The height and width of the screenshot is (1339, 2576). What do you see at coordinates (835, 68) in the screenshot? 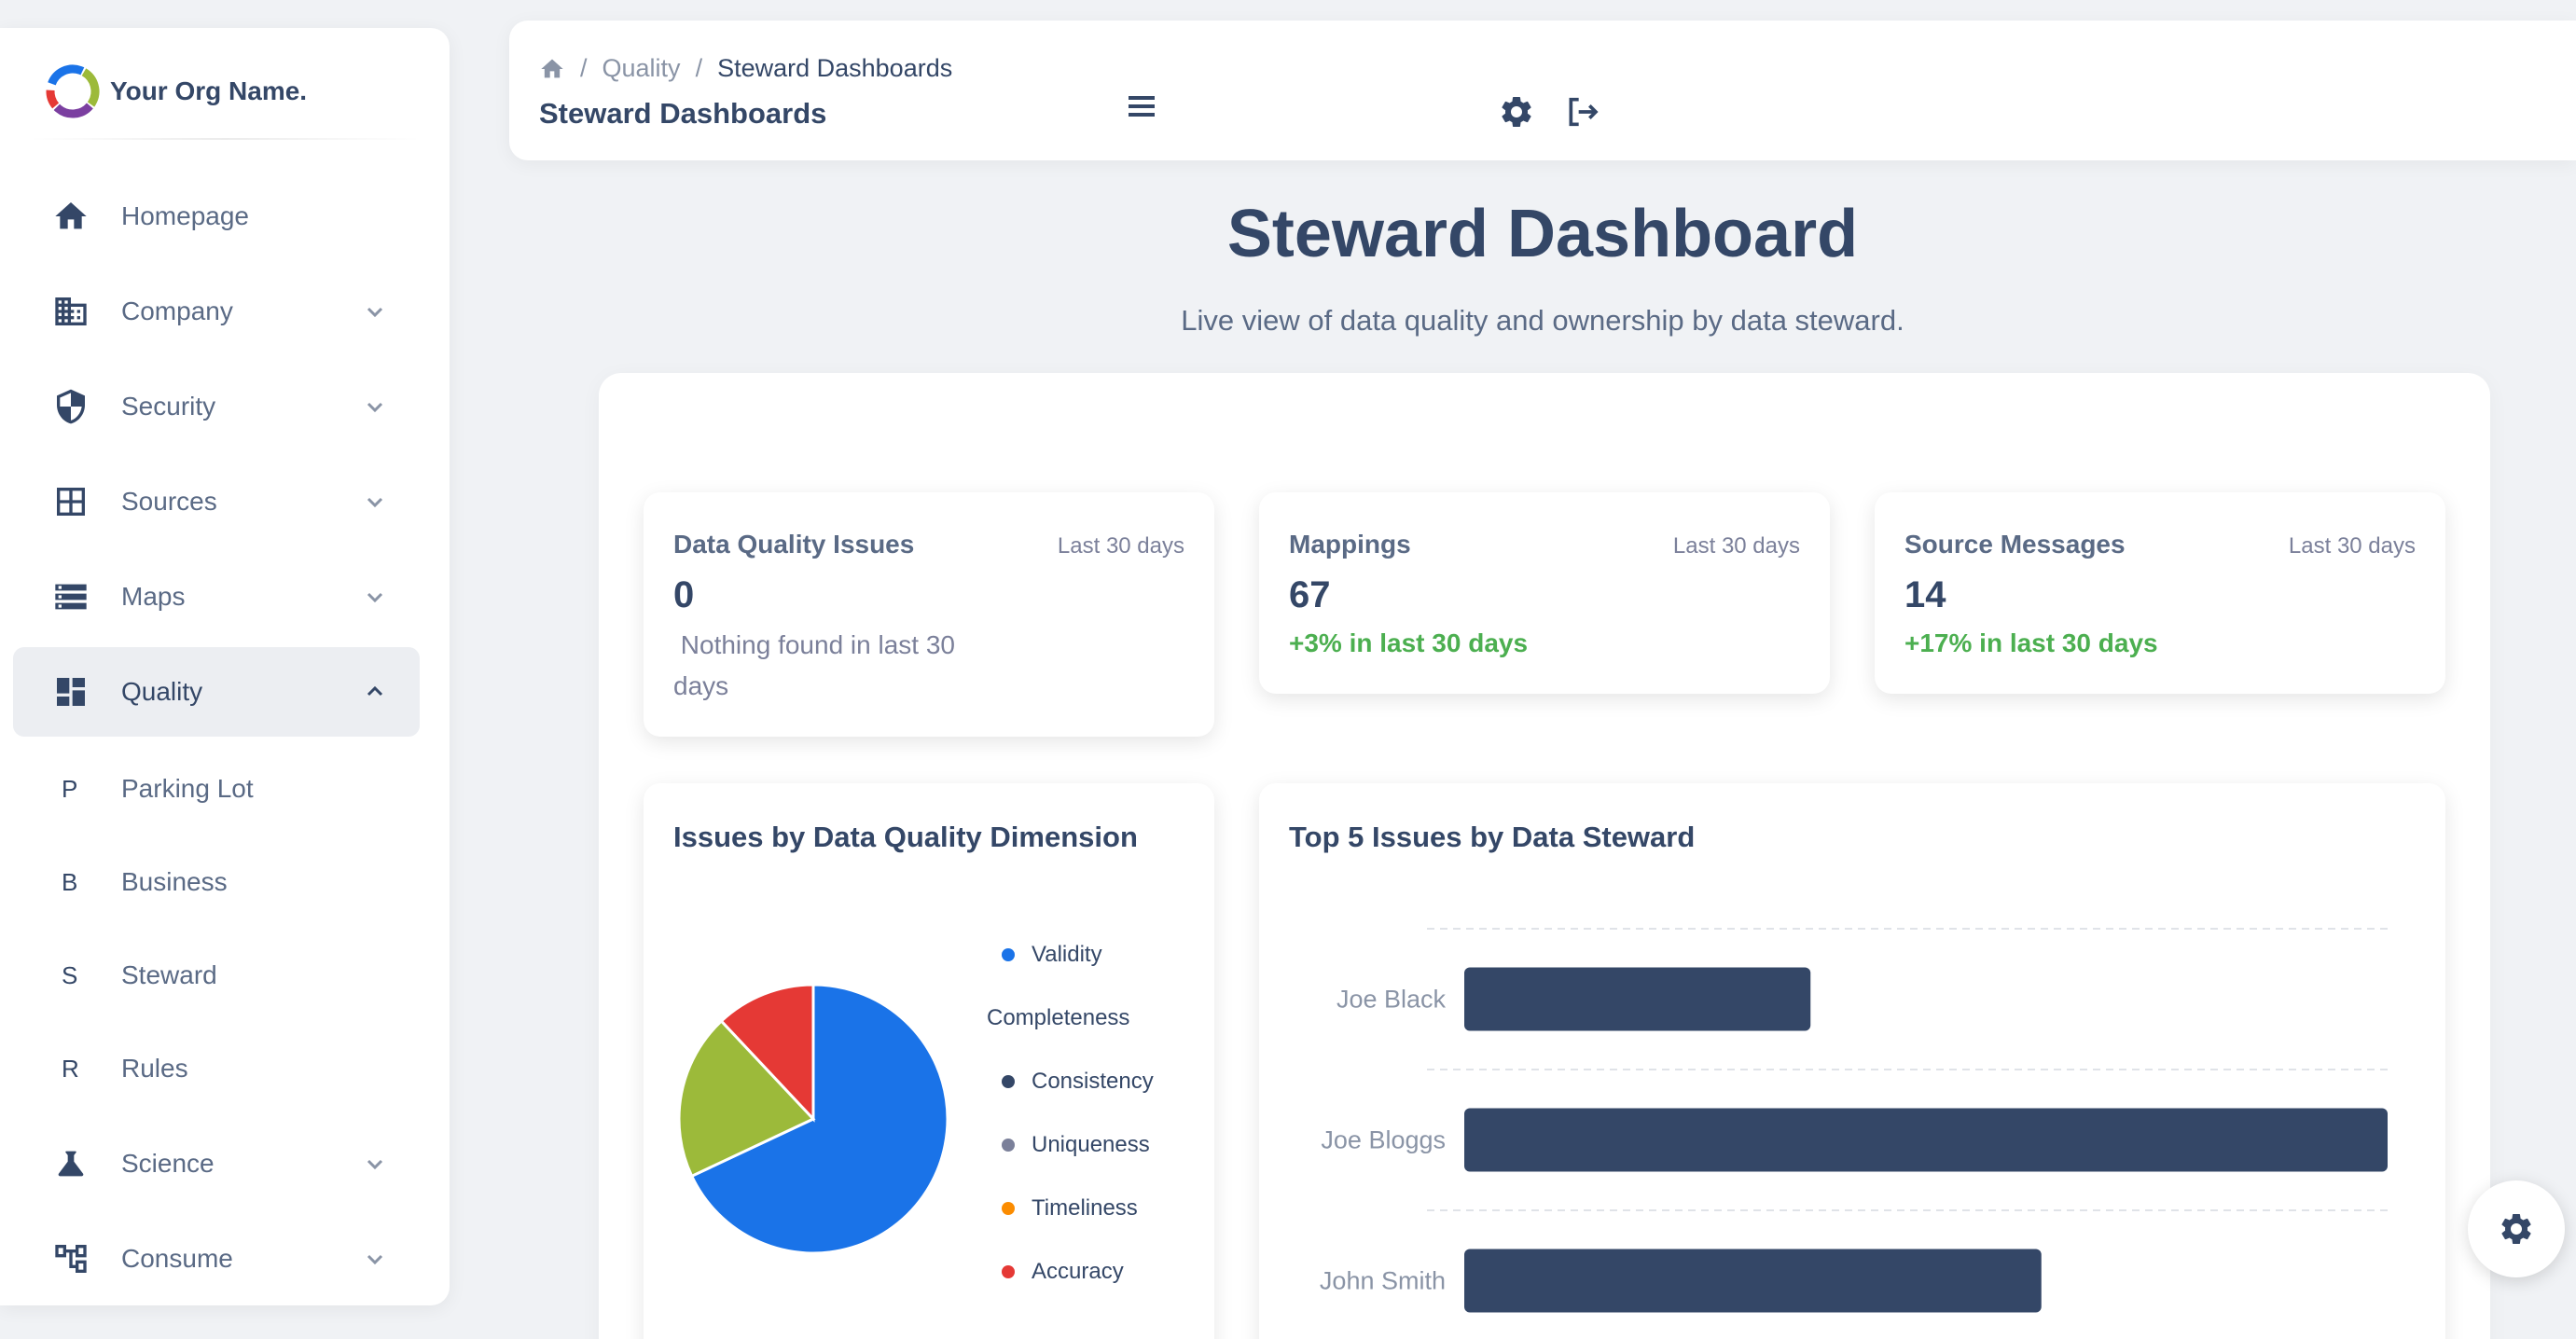
I see `breadcrumb-current: Steward Dashboards` at bounding box center [835, 68].